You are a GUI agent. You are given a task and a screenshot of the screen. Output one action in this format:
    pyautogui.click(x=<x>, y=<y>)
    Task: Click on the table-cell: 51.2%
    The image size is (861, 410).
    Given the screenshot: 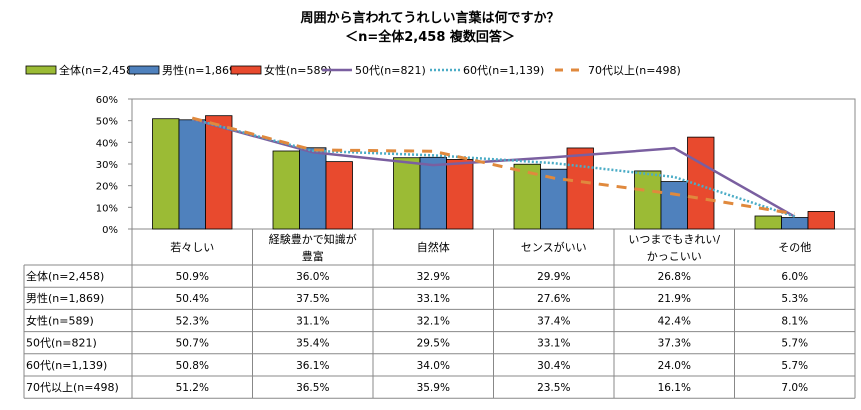 What is the action you would take?
    pyautogui.click(x=192, y=388)
    